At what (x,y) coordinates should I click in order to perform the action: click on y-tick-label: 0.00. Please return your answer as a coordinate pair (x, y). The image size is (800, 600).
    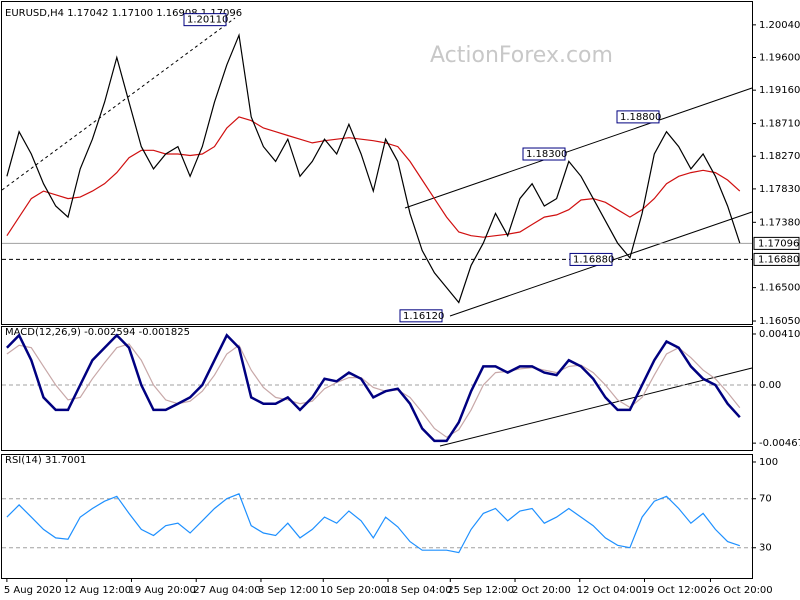
    Looking at the image, I should click on (770, 385).